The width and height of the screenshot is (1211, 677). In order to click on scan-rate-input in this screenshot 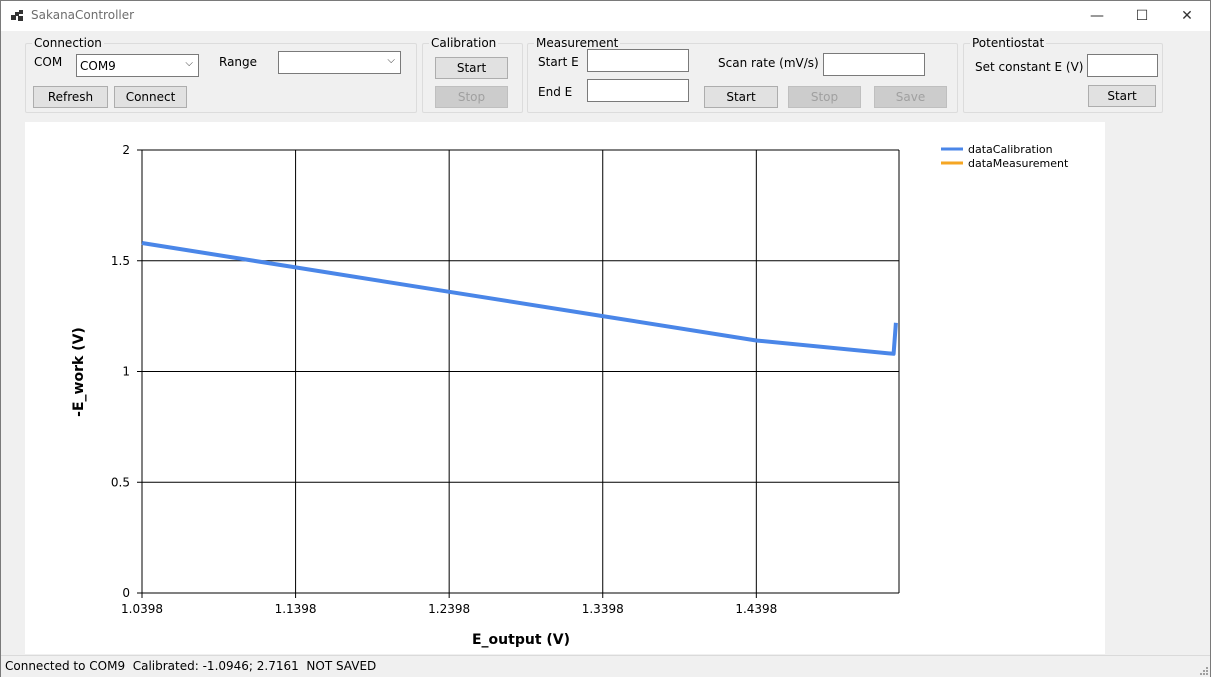, I will do `click(874, 64)`.